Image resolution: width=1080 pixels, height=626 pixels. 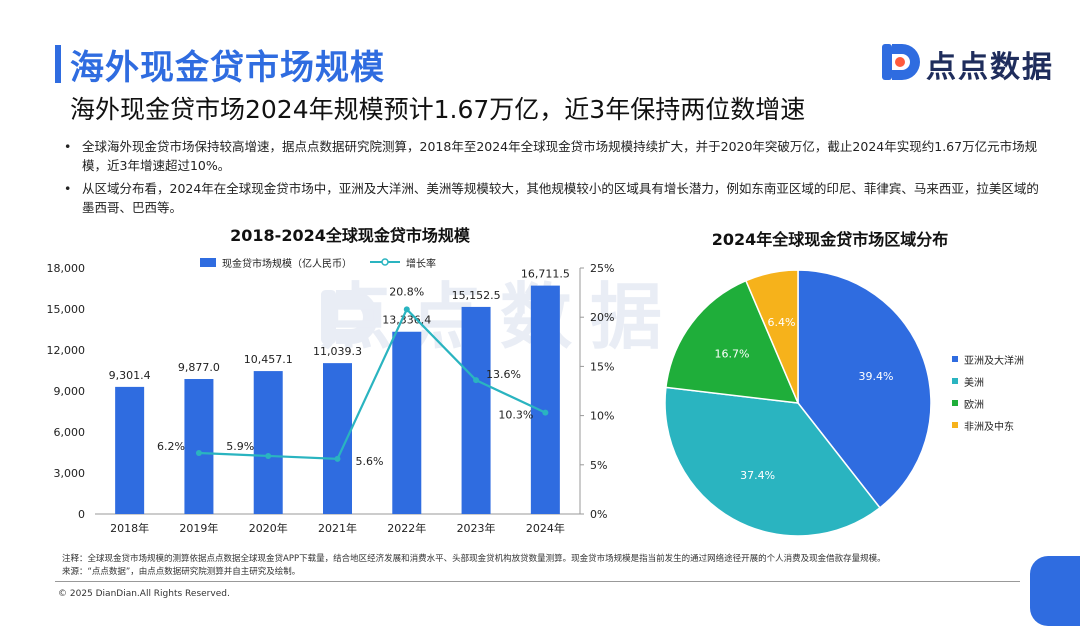 What do you see at coordinates (171, 446) in the screenshot?
I see `growth-value-label: 6.2%` at bounding box center [171, 446].